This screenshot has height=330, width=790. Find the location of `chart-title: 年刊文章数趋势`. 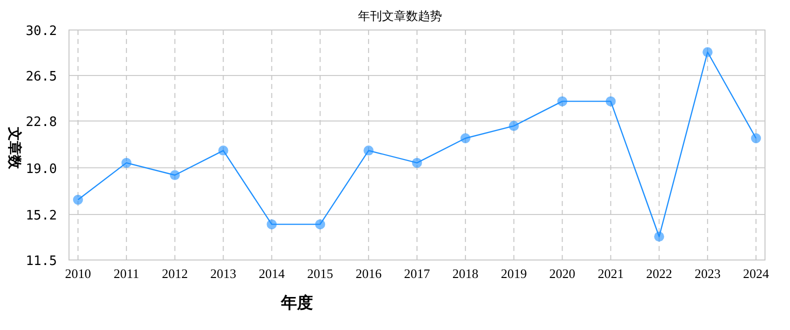

chart-title: 年刊文章数趋势 is located at coordinates (400, 16).